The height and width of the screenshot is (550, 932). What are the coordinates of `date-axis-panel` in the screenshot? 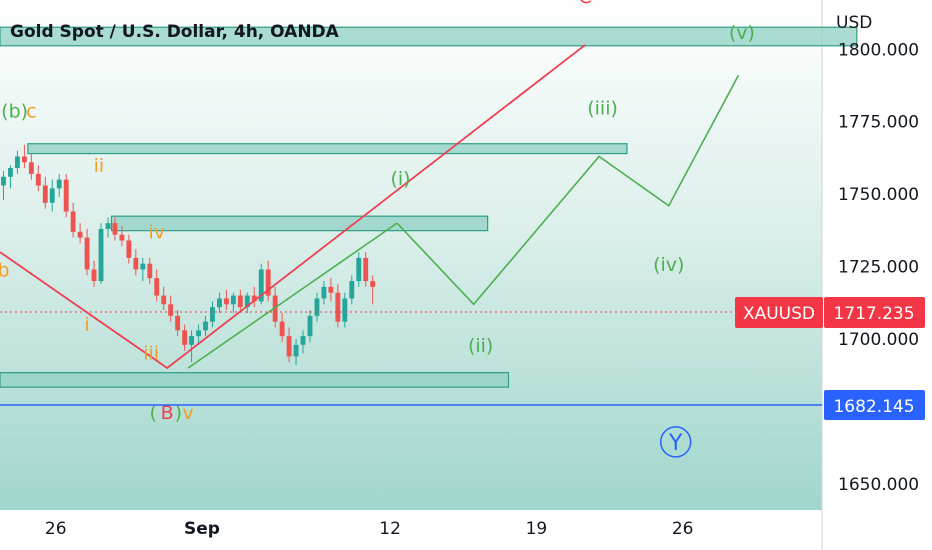 It's located at (411, 530).